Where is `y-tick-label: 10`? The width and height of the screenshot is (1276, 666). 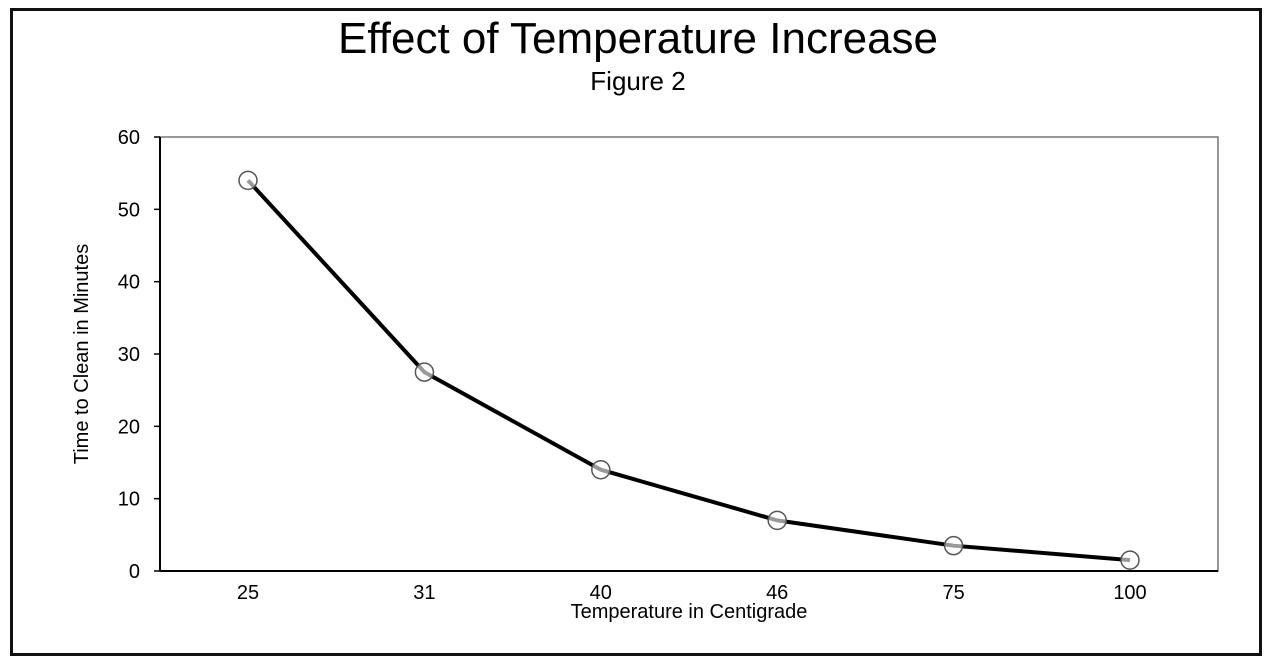
y-tick-label: 10 is located at coordinates (129, 500).